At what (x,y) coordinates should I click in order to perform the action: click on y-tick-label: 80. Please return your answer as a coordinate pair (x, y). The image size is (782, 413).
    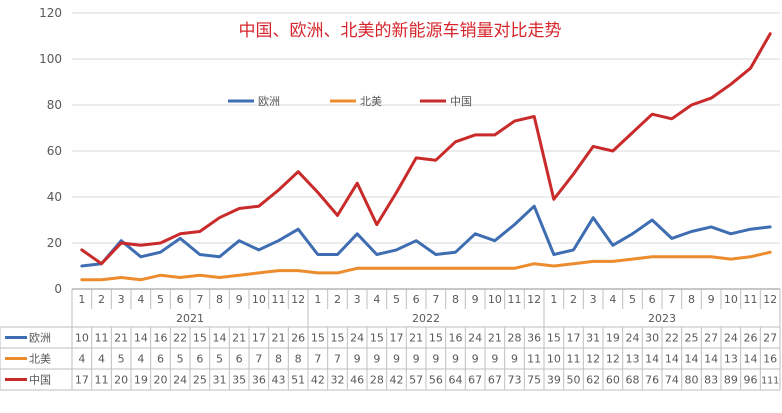
    Looking at the image, I should click on (54, 105).